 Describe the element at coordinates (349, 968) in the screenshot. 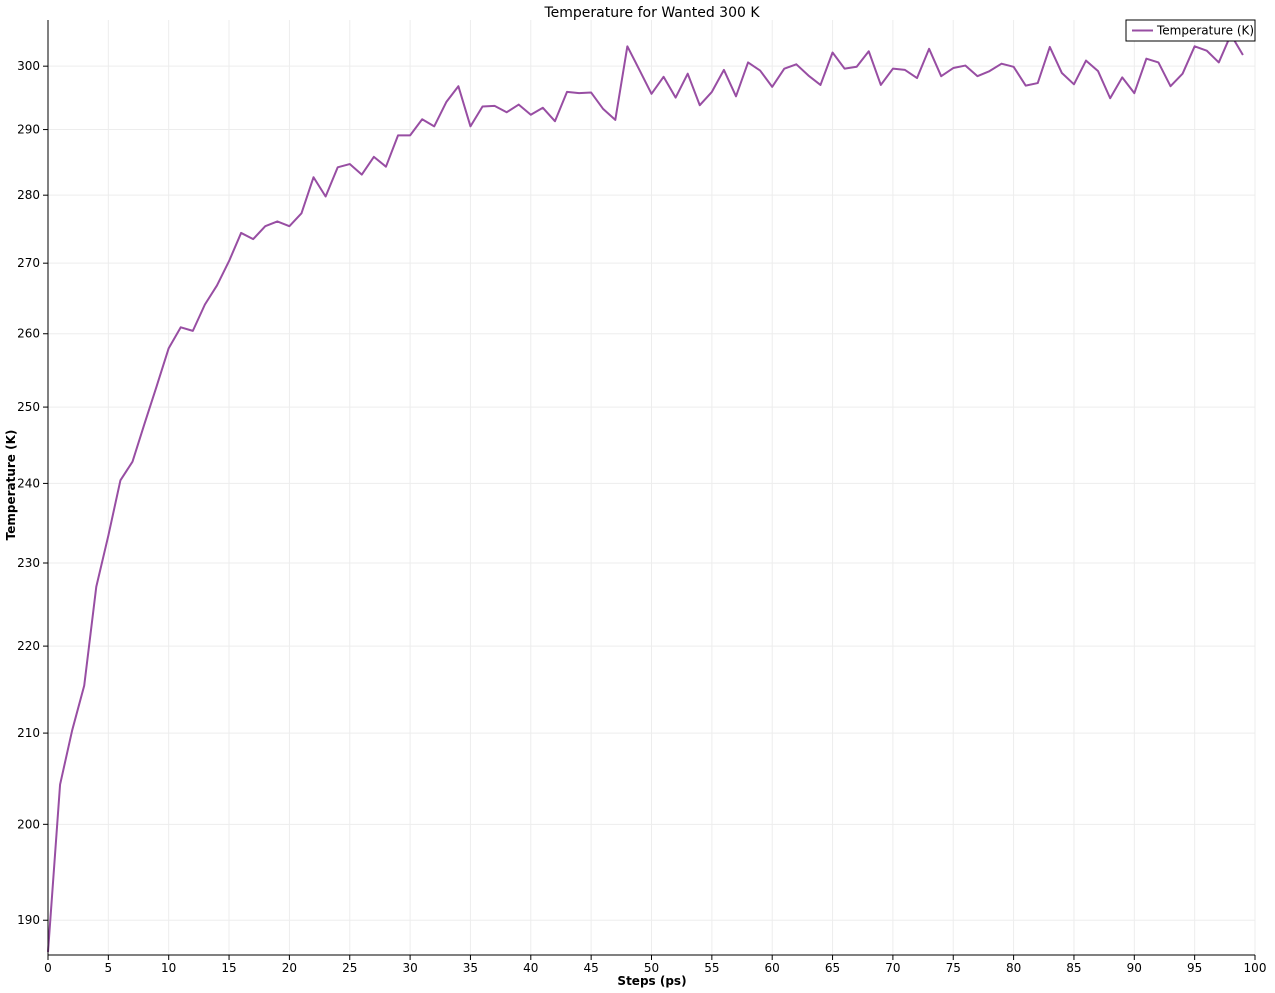

I see `x-tick-label: 25` at that location.